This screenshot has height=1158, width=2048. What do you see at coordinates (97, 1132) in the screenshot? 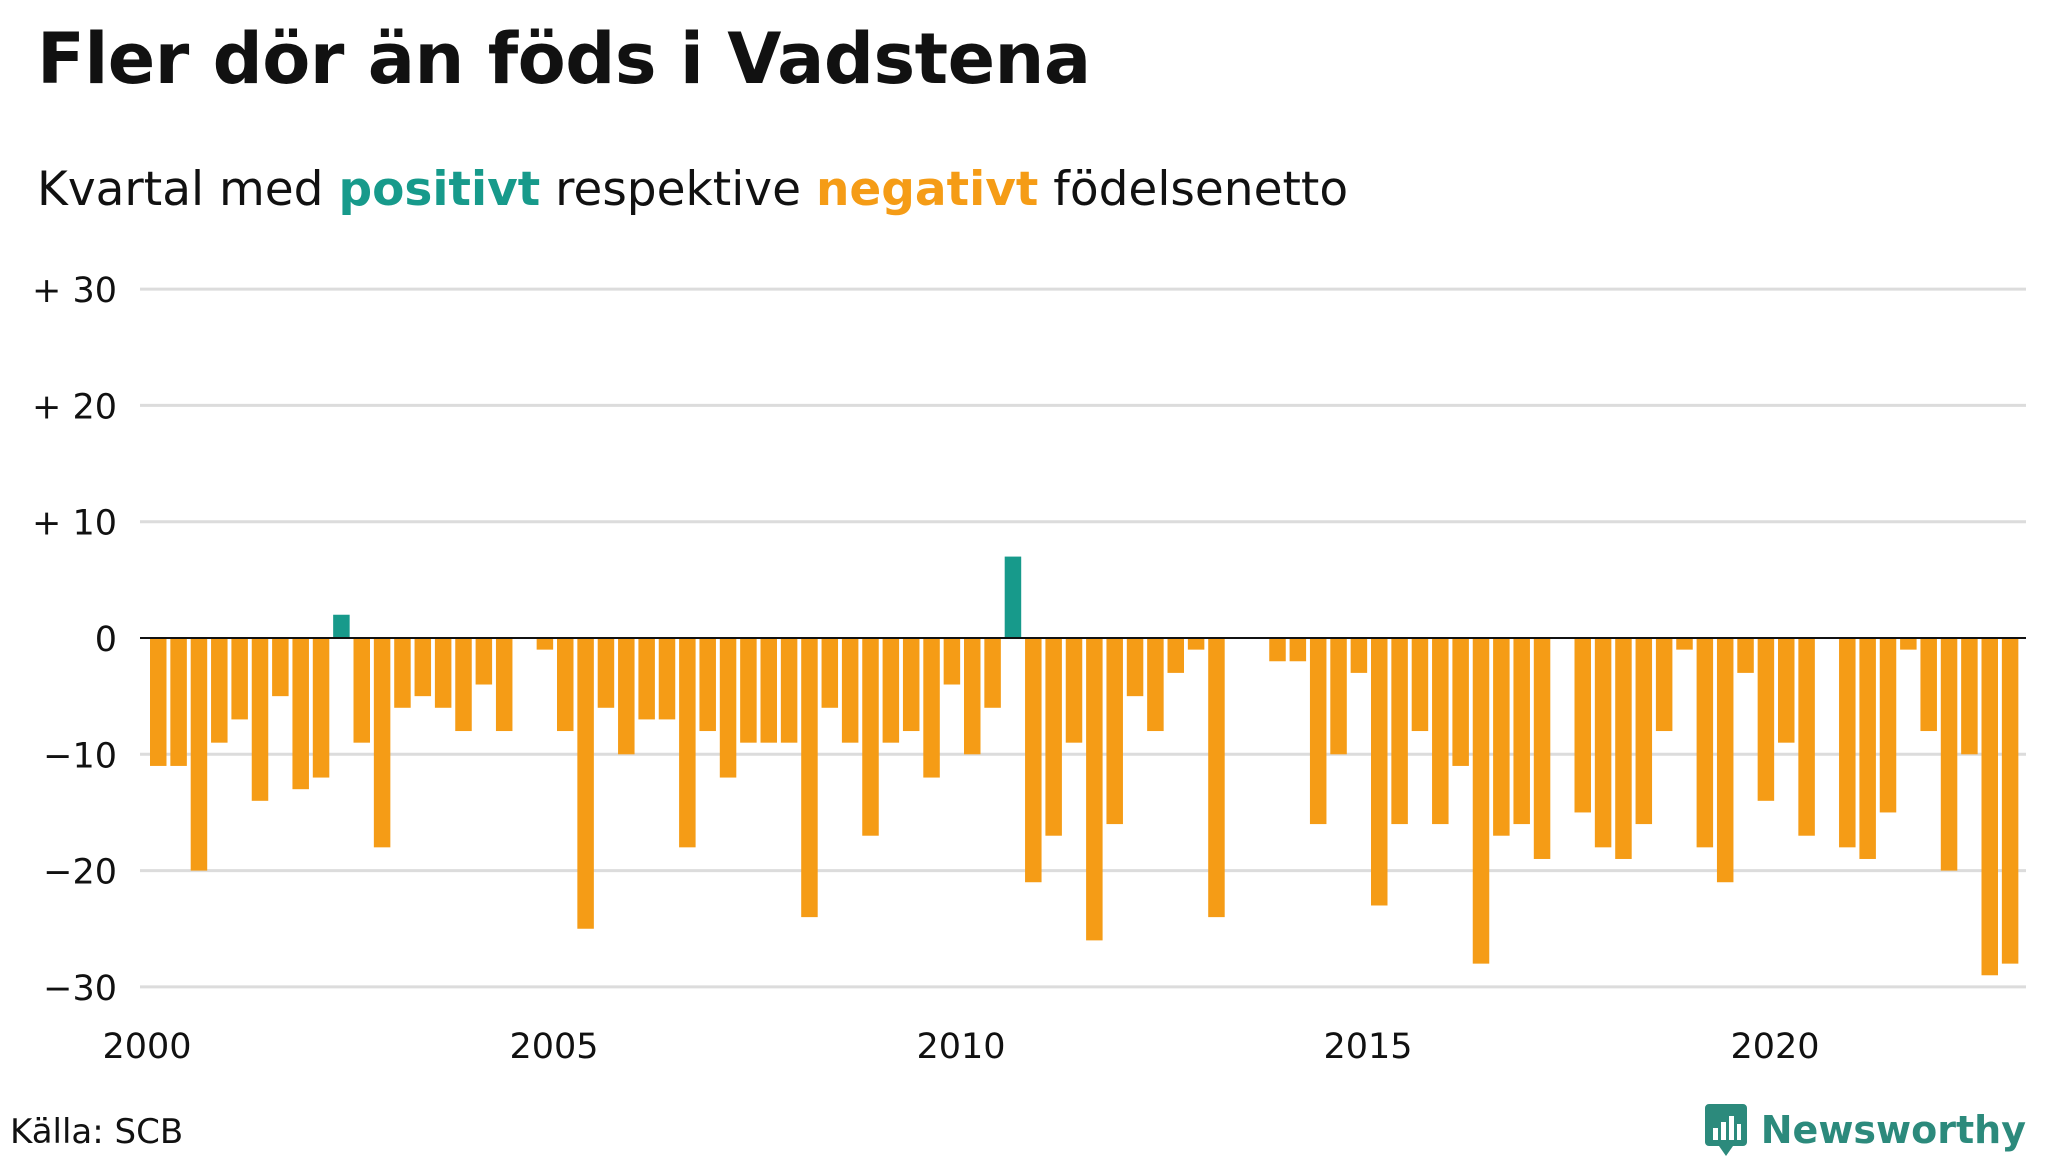
I see `source-note: Källa: SCB` at bounding box center [97, 1132].